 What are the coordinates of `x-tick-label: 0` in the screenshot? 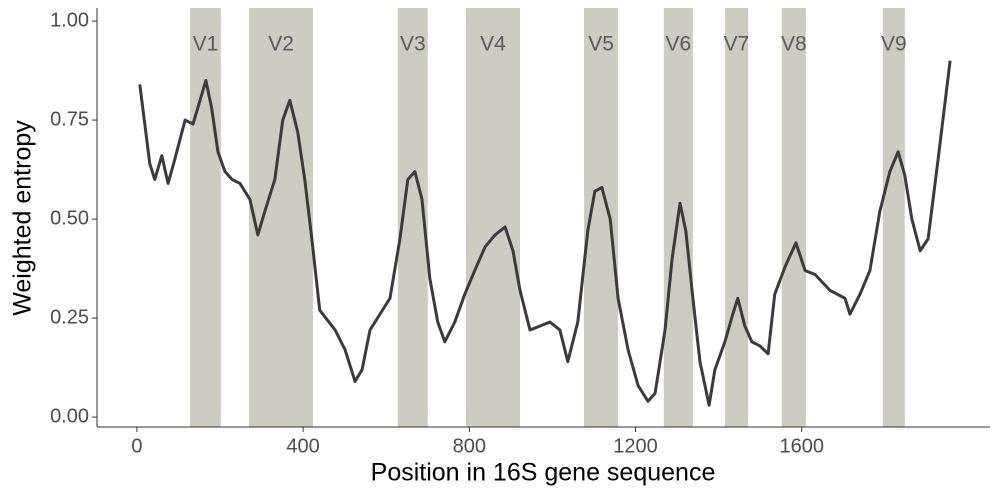 It's located at (136, 446).